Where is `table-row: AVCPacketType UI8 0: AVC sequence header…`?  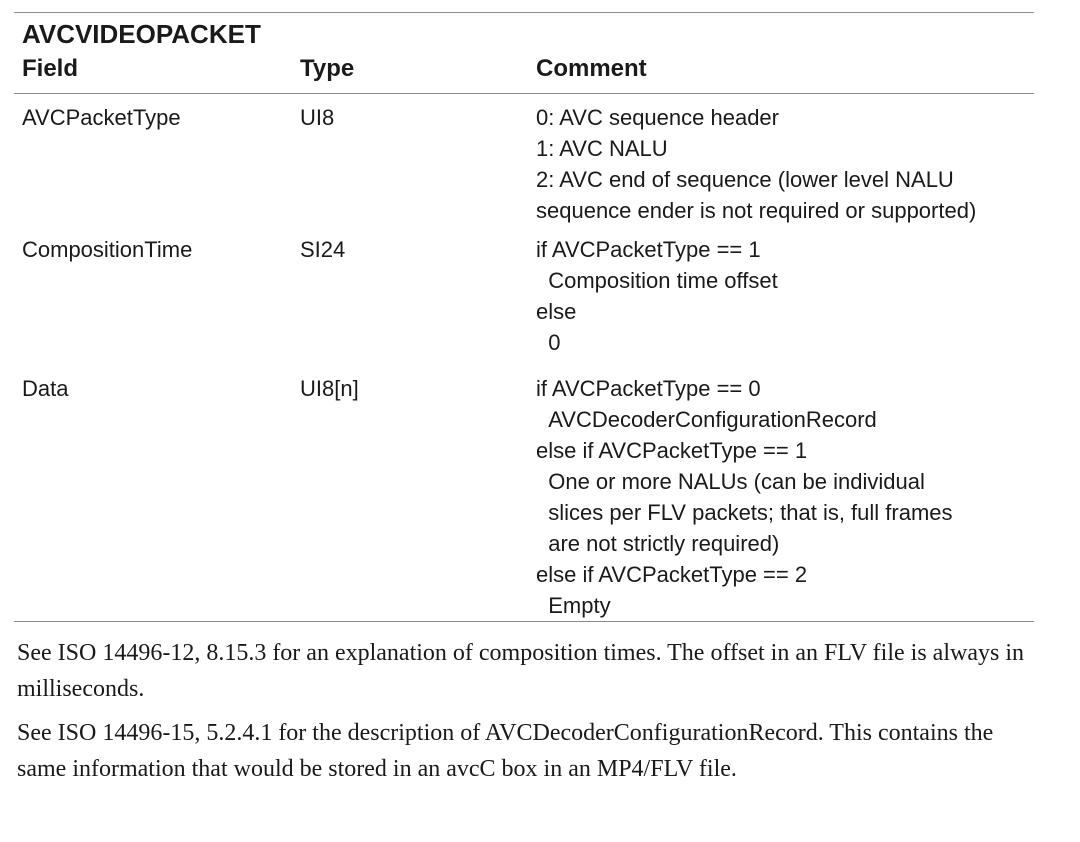 table-row: AVCPacketType UI8 0: AVC sequence header… is located at coordinates (524, 160).